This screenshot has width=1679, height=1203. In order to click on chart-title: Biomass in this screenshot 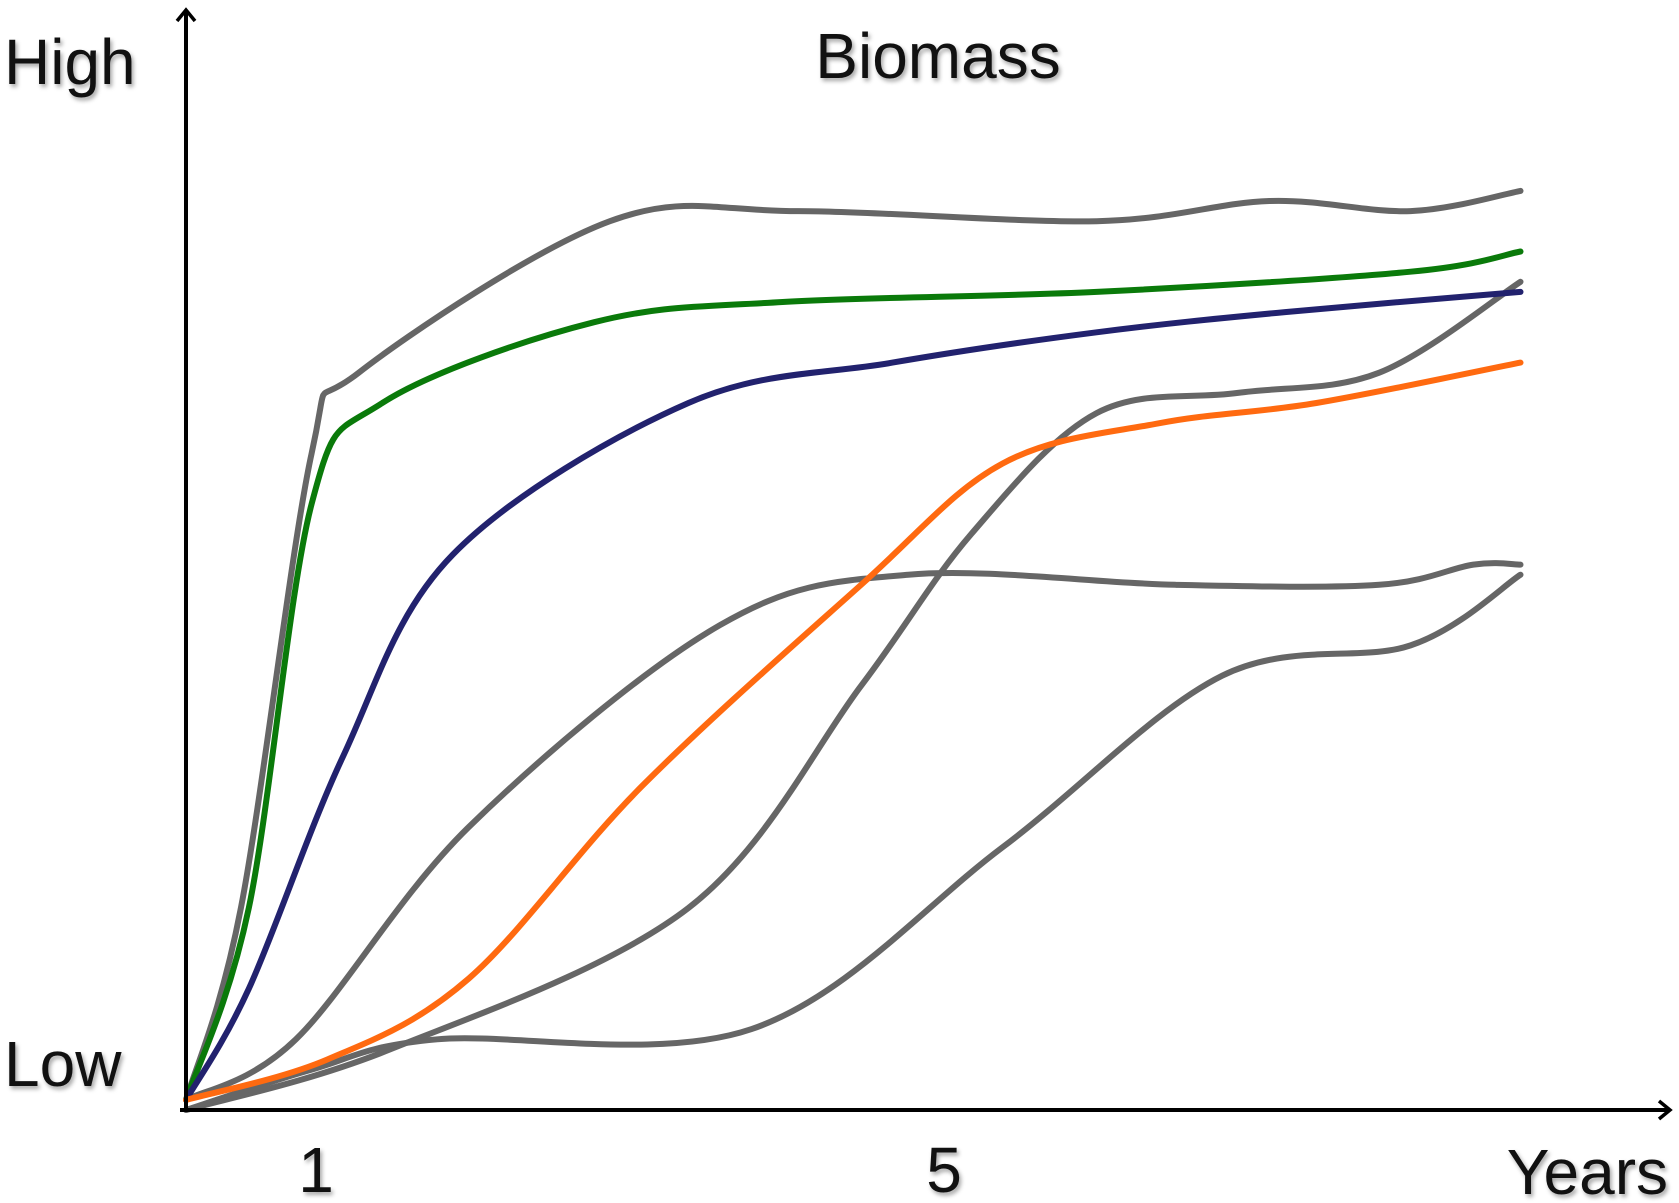, I will do `click(937, 56)`.